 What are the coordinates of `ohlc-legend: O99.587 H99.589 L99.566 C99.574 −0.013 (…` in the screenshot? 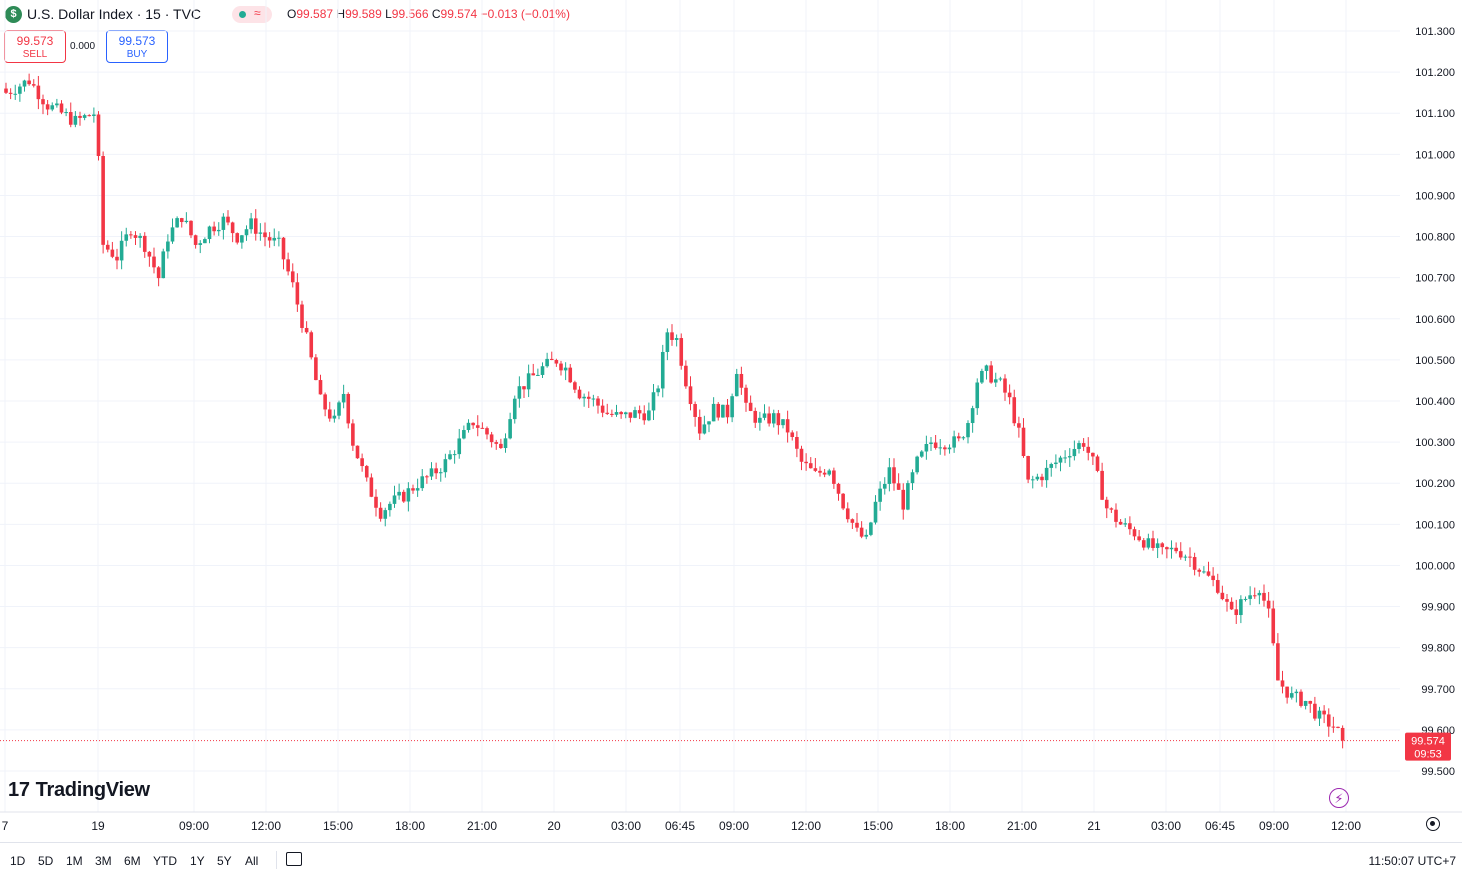 It's located at (428, 14).